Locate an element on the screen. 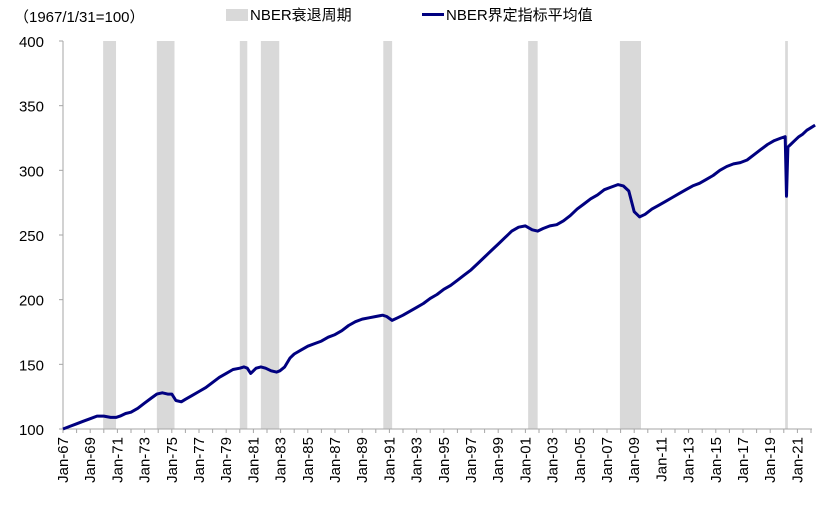 The width and height of the screenshot is (831, 505). y-tick-label: 250 is located at coordinates (31, 236).